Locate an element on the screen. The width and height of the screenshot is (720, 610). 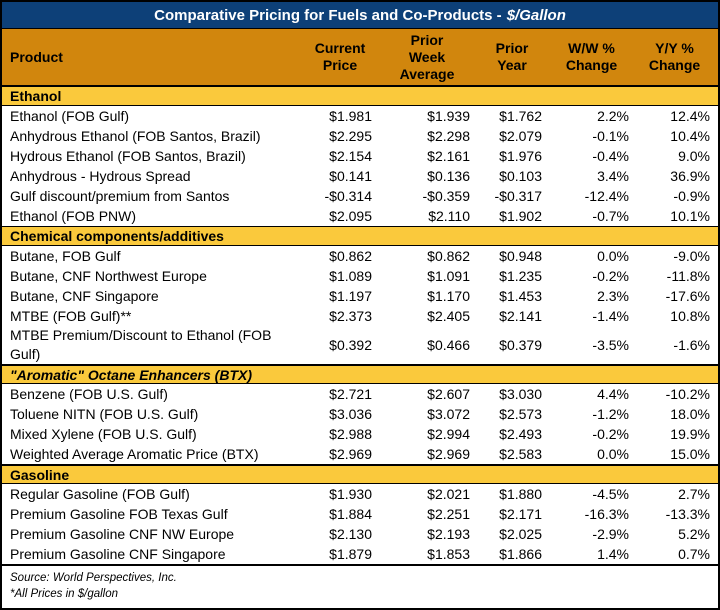
column-header-yy-change: Y/Y % Change is located at coordinates (674, 56).